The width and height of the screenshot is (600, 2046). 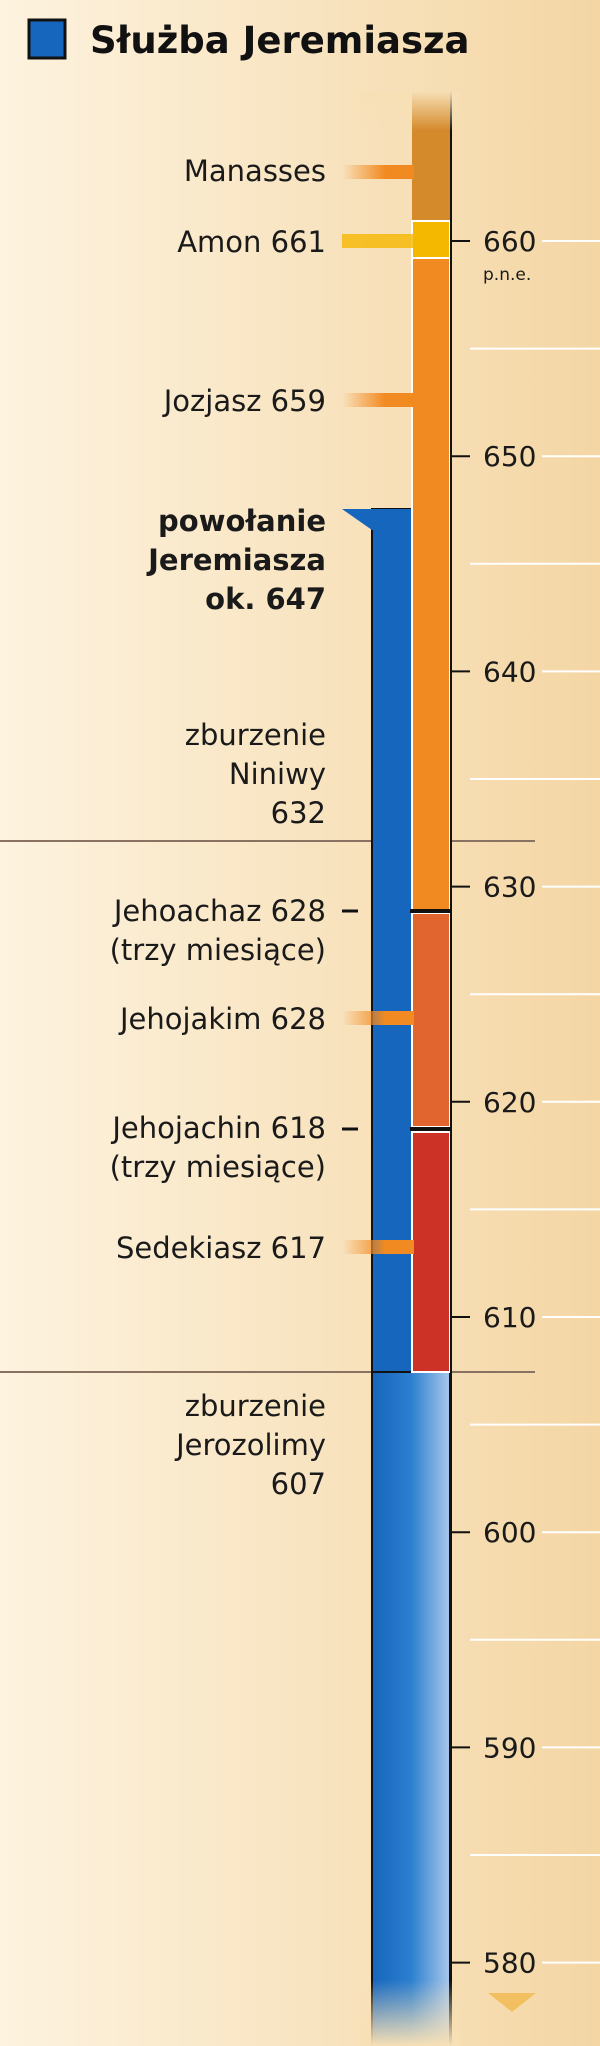 I want to click on event-label: Manasses, so click(x=255, y=171).